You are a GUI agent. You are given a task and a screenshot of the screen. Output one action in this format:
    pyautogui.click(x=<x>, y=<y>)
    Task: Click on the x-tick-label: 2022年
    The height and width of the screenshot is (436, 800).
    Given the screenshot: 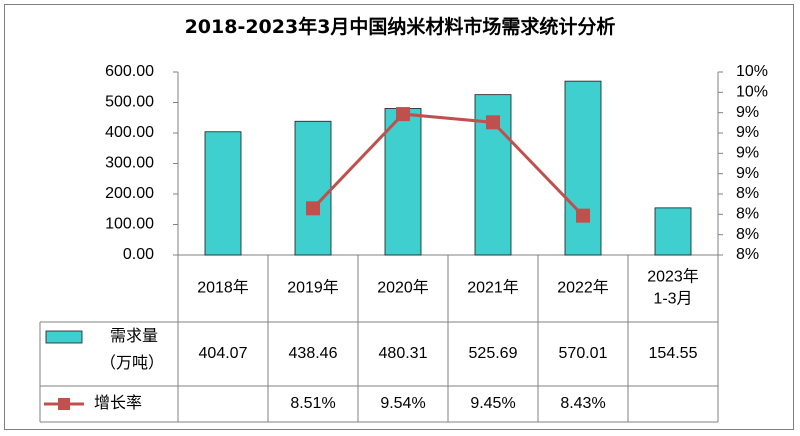 What is the action you would take?
    pyautogui.click(x=583, y=288)
    